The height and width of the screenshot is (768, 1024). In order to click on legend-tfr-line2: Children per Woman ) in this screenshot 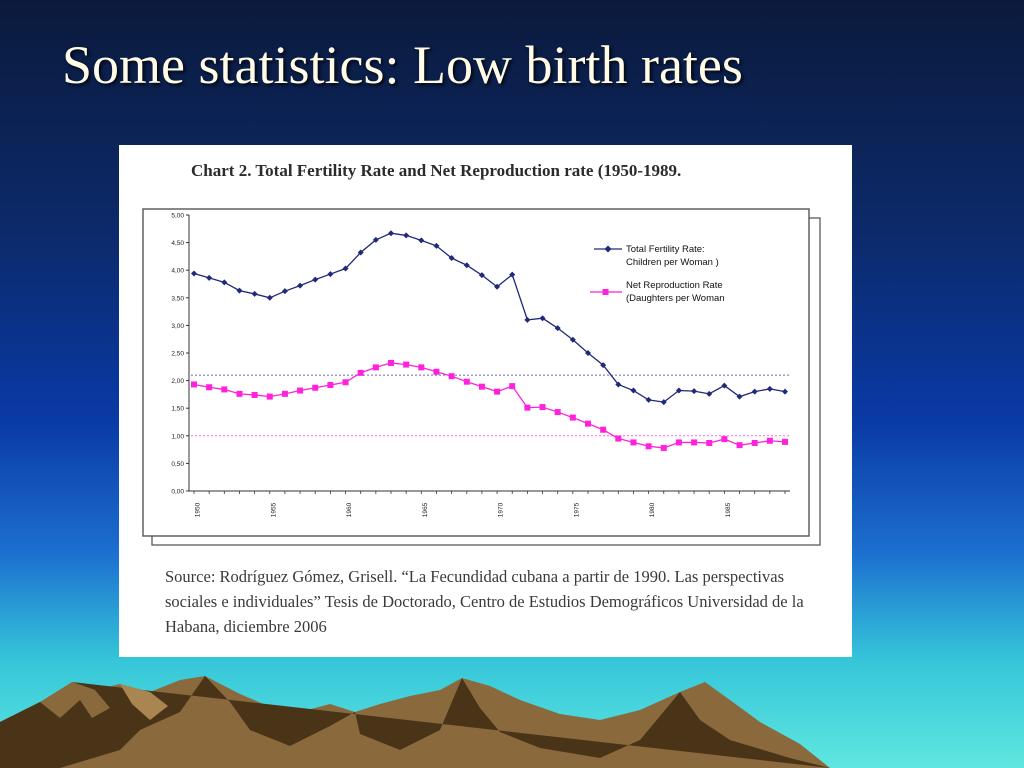, I will do `click(672, 262)`.